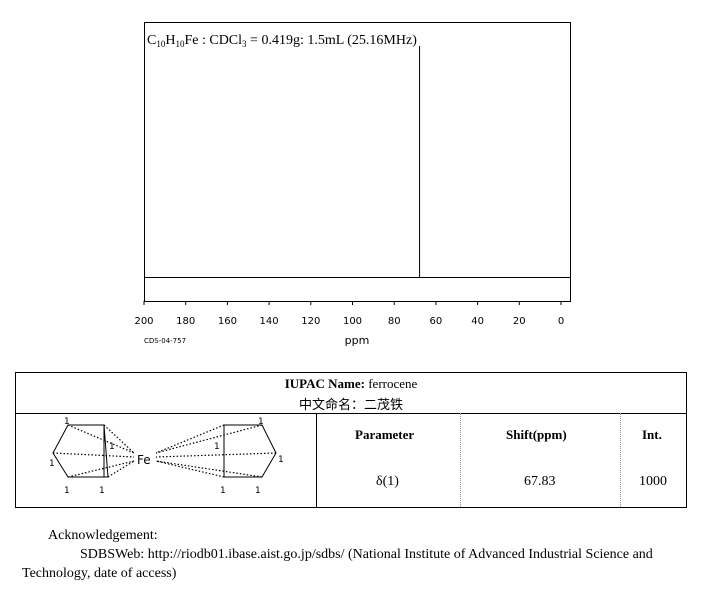 The height and width of the screenshot is (594, 701). Describe the element at coordinates (269, 321) in the screenshot. I see `x-tick-label: 140` at that location.